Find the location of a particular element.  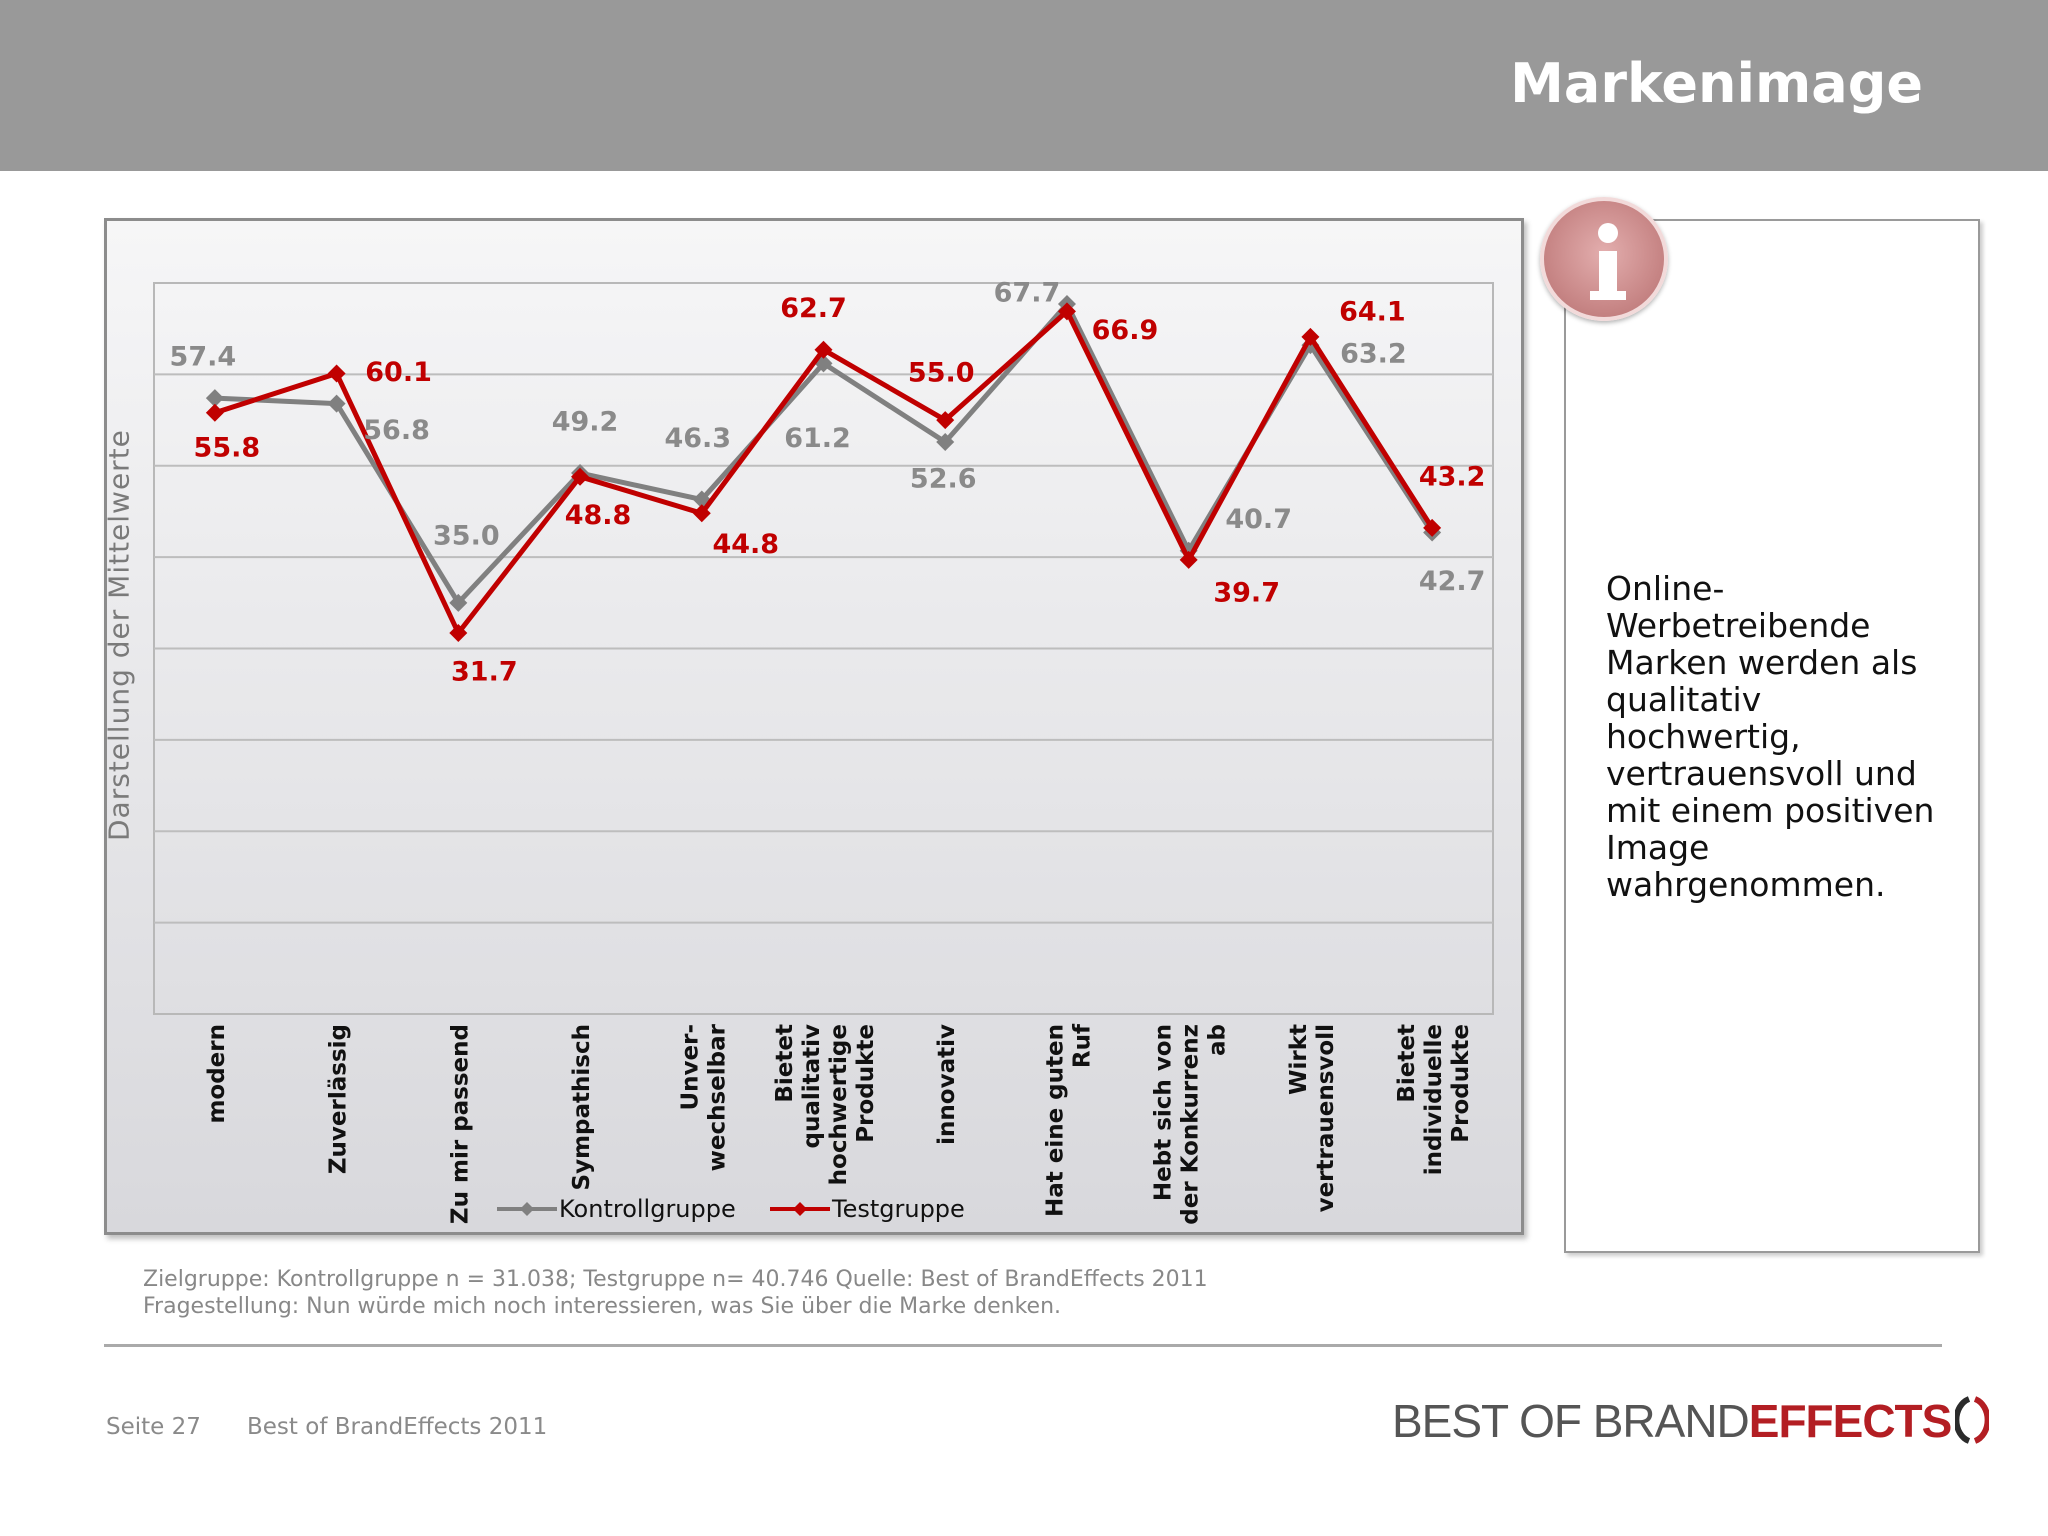

data-label: 56.8 is located at coordinates (396, 430).